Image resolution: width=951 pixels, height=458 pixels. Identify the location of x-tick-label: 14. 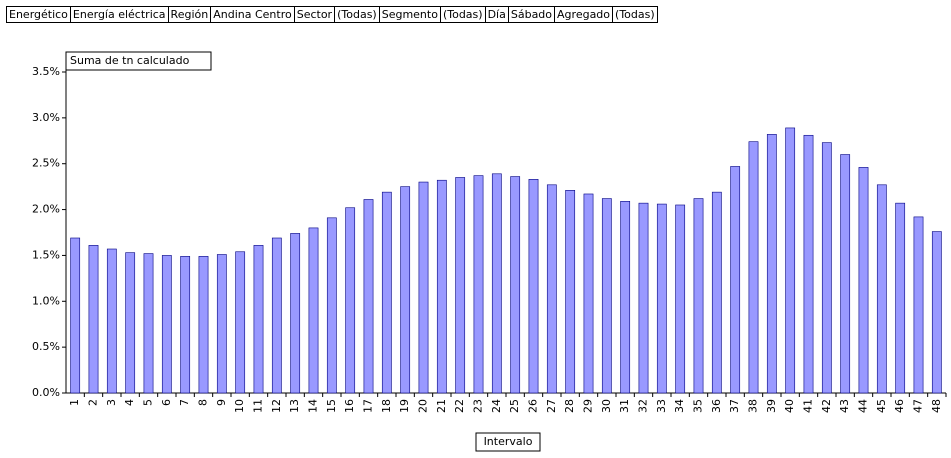
(313, 406).